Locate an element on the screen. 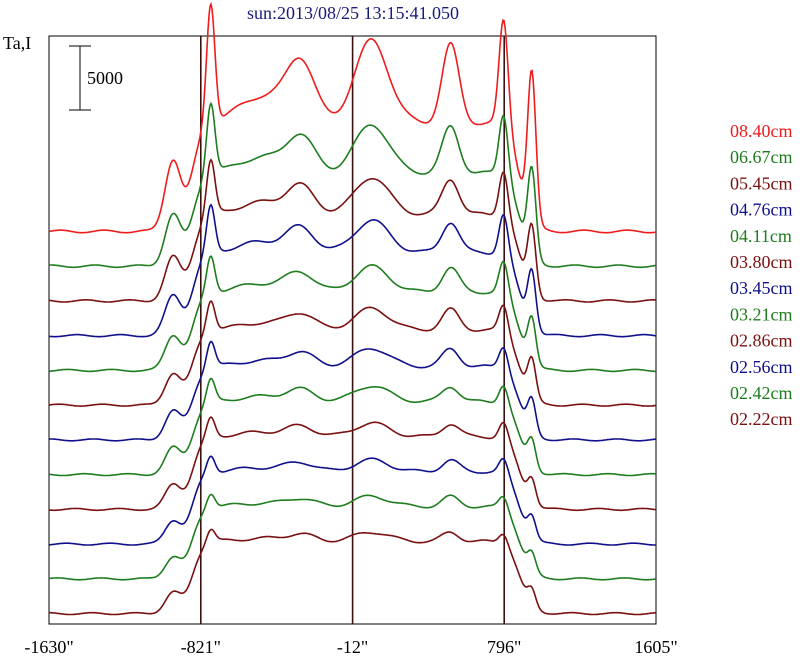 The height and width of the screenshot is (660, 805). x-tick-label-3: 796" is located at coordinates (504, 647).